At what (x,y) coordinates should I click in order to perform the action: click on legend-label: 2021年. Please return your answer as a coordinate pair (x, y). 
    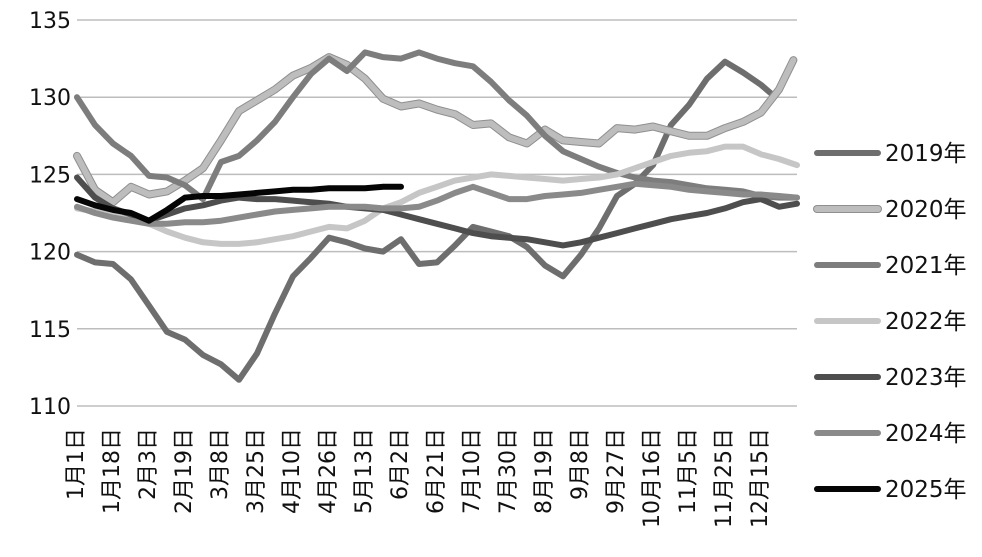
    Looking at the image, I should click on (926, 266).